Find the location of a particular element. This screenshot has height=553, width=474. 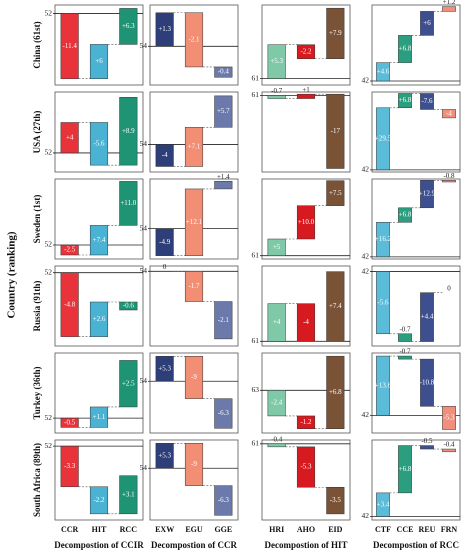

value-label: +6 is located at coordinates (99, 61).